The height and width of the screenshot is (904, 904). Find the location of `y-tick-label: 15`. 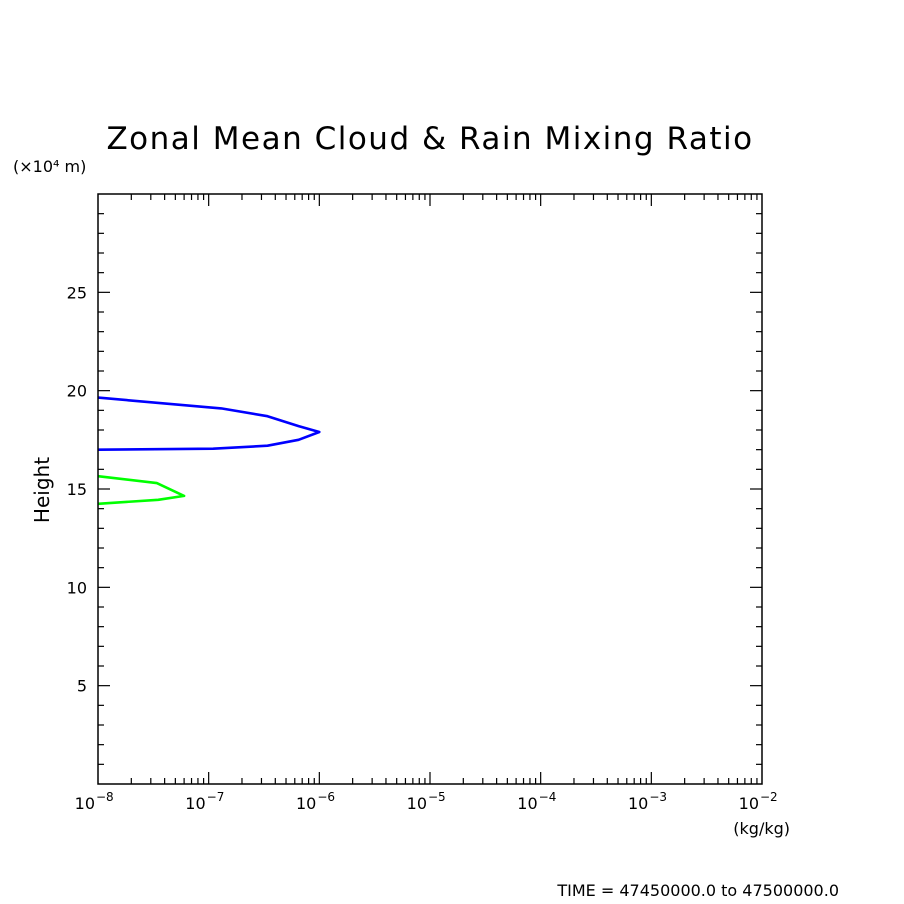

y-tick-label: 15 is located at coordinates (77, 489).